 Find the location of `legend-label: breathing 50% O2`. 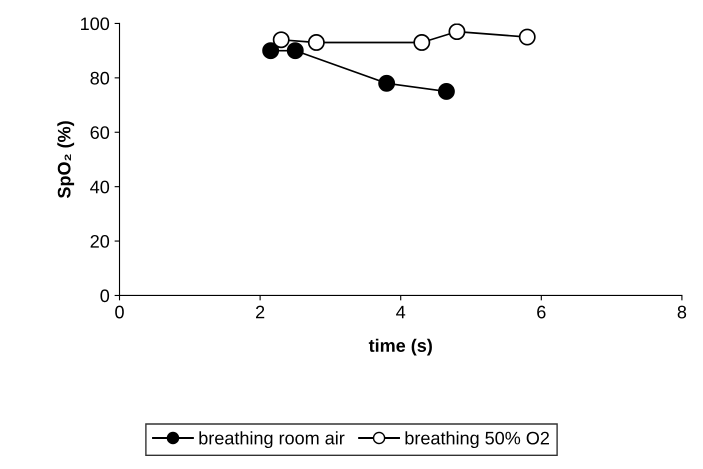

legend-label: breathing 50% O2 is located at coordinates (477, 439).